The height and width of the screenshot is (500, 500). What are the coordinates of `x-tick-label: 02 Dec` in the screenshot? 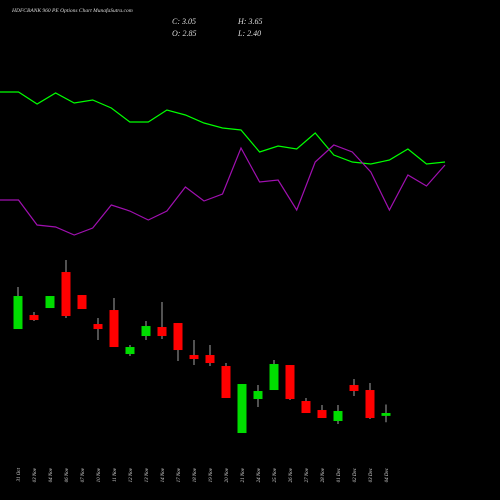 It's located at (355, 474).